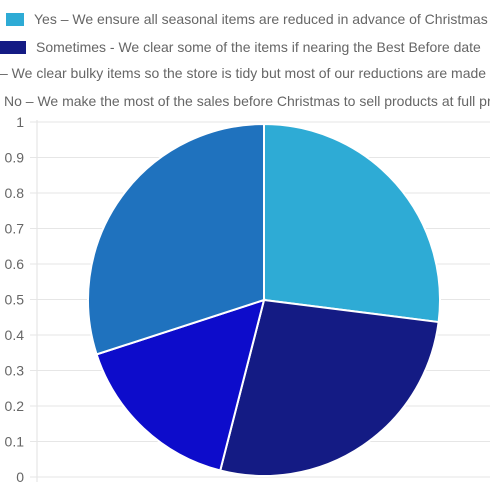  I want to click on y-tick-label: 0.4, so click(15, 335).